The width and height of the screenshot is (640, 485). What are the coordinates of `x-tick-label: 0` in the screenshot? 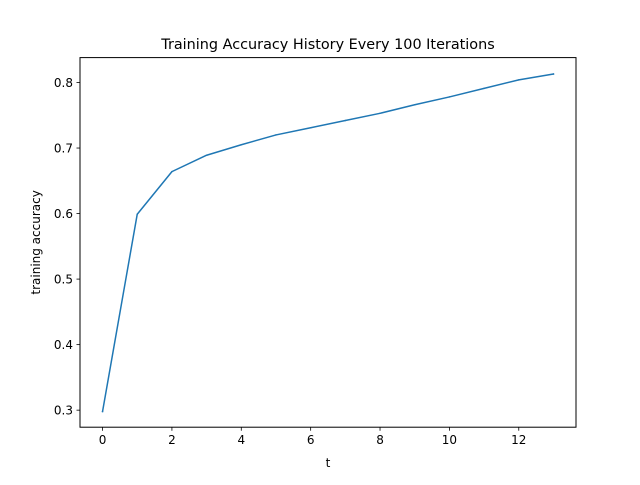 It's located at (103, 440).